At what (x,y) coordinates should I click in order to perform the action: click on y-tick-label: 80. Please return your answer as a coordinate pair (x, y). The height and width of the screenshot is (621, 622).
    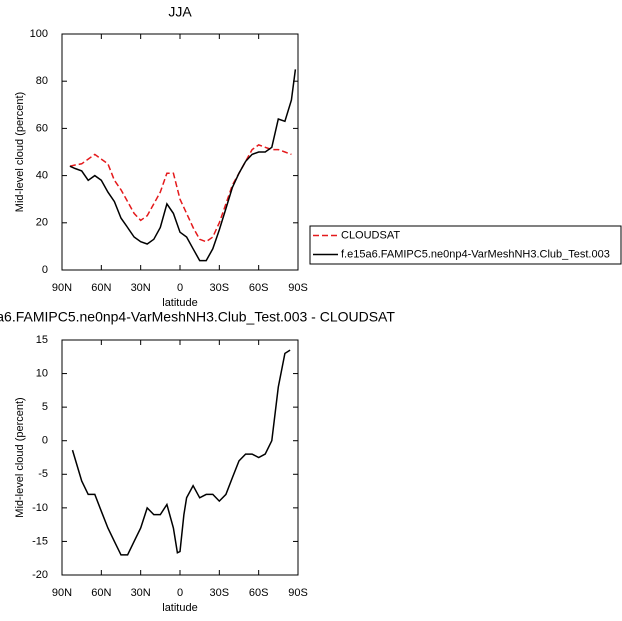
    Looking at the image, I should click on (42, 81).